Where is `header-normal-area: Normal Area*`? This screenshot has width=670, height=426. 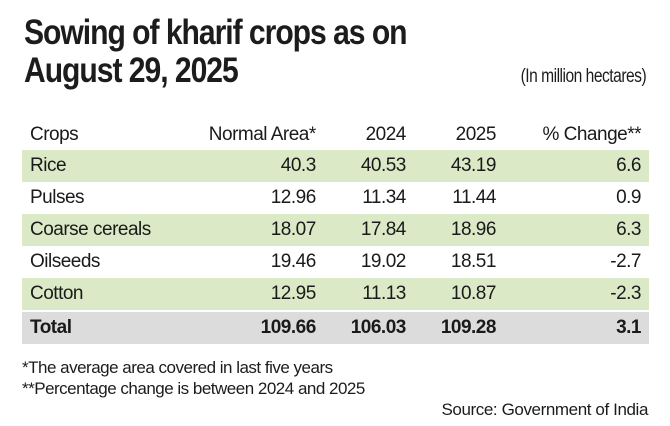
header-normal-area: Normal Area* is located at coordinates (262, 134).